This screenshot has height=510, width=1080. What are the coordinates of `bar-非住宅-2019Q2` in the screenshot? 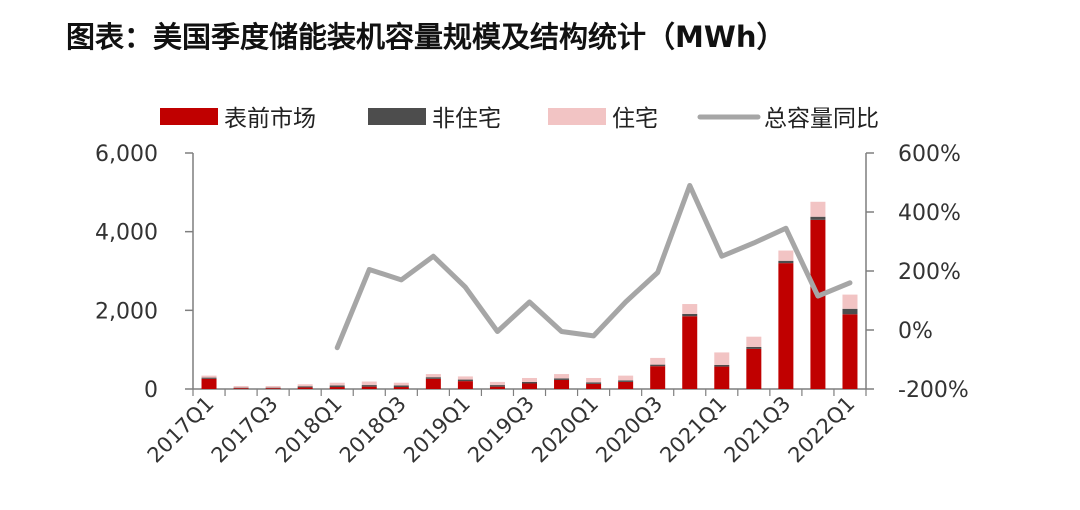 It's located at (497, 386).